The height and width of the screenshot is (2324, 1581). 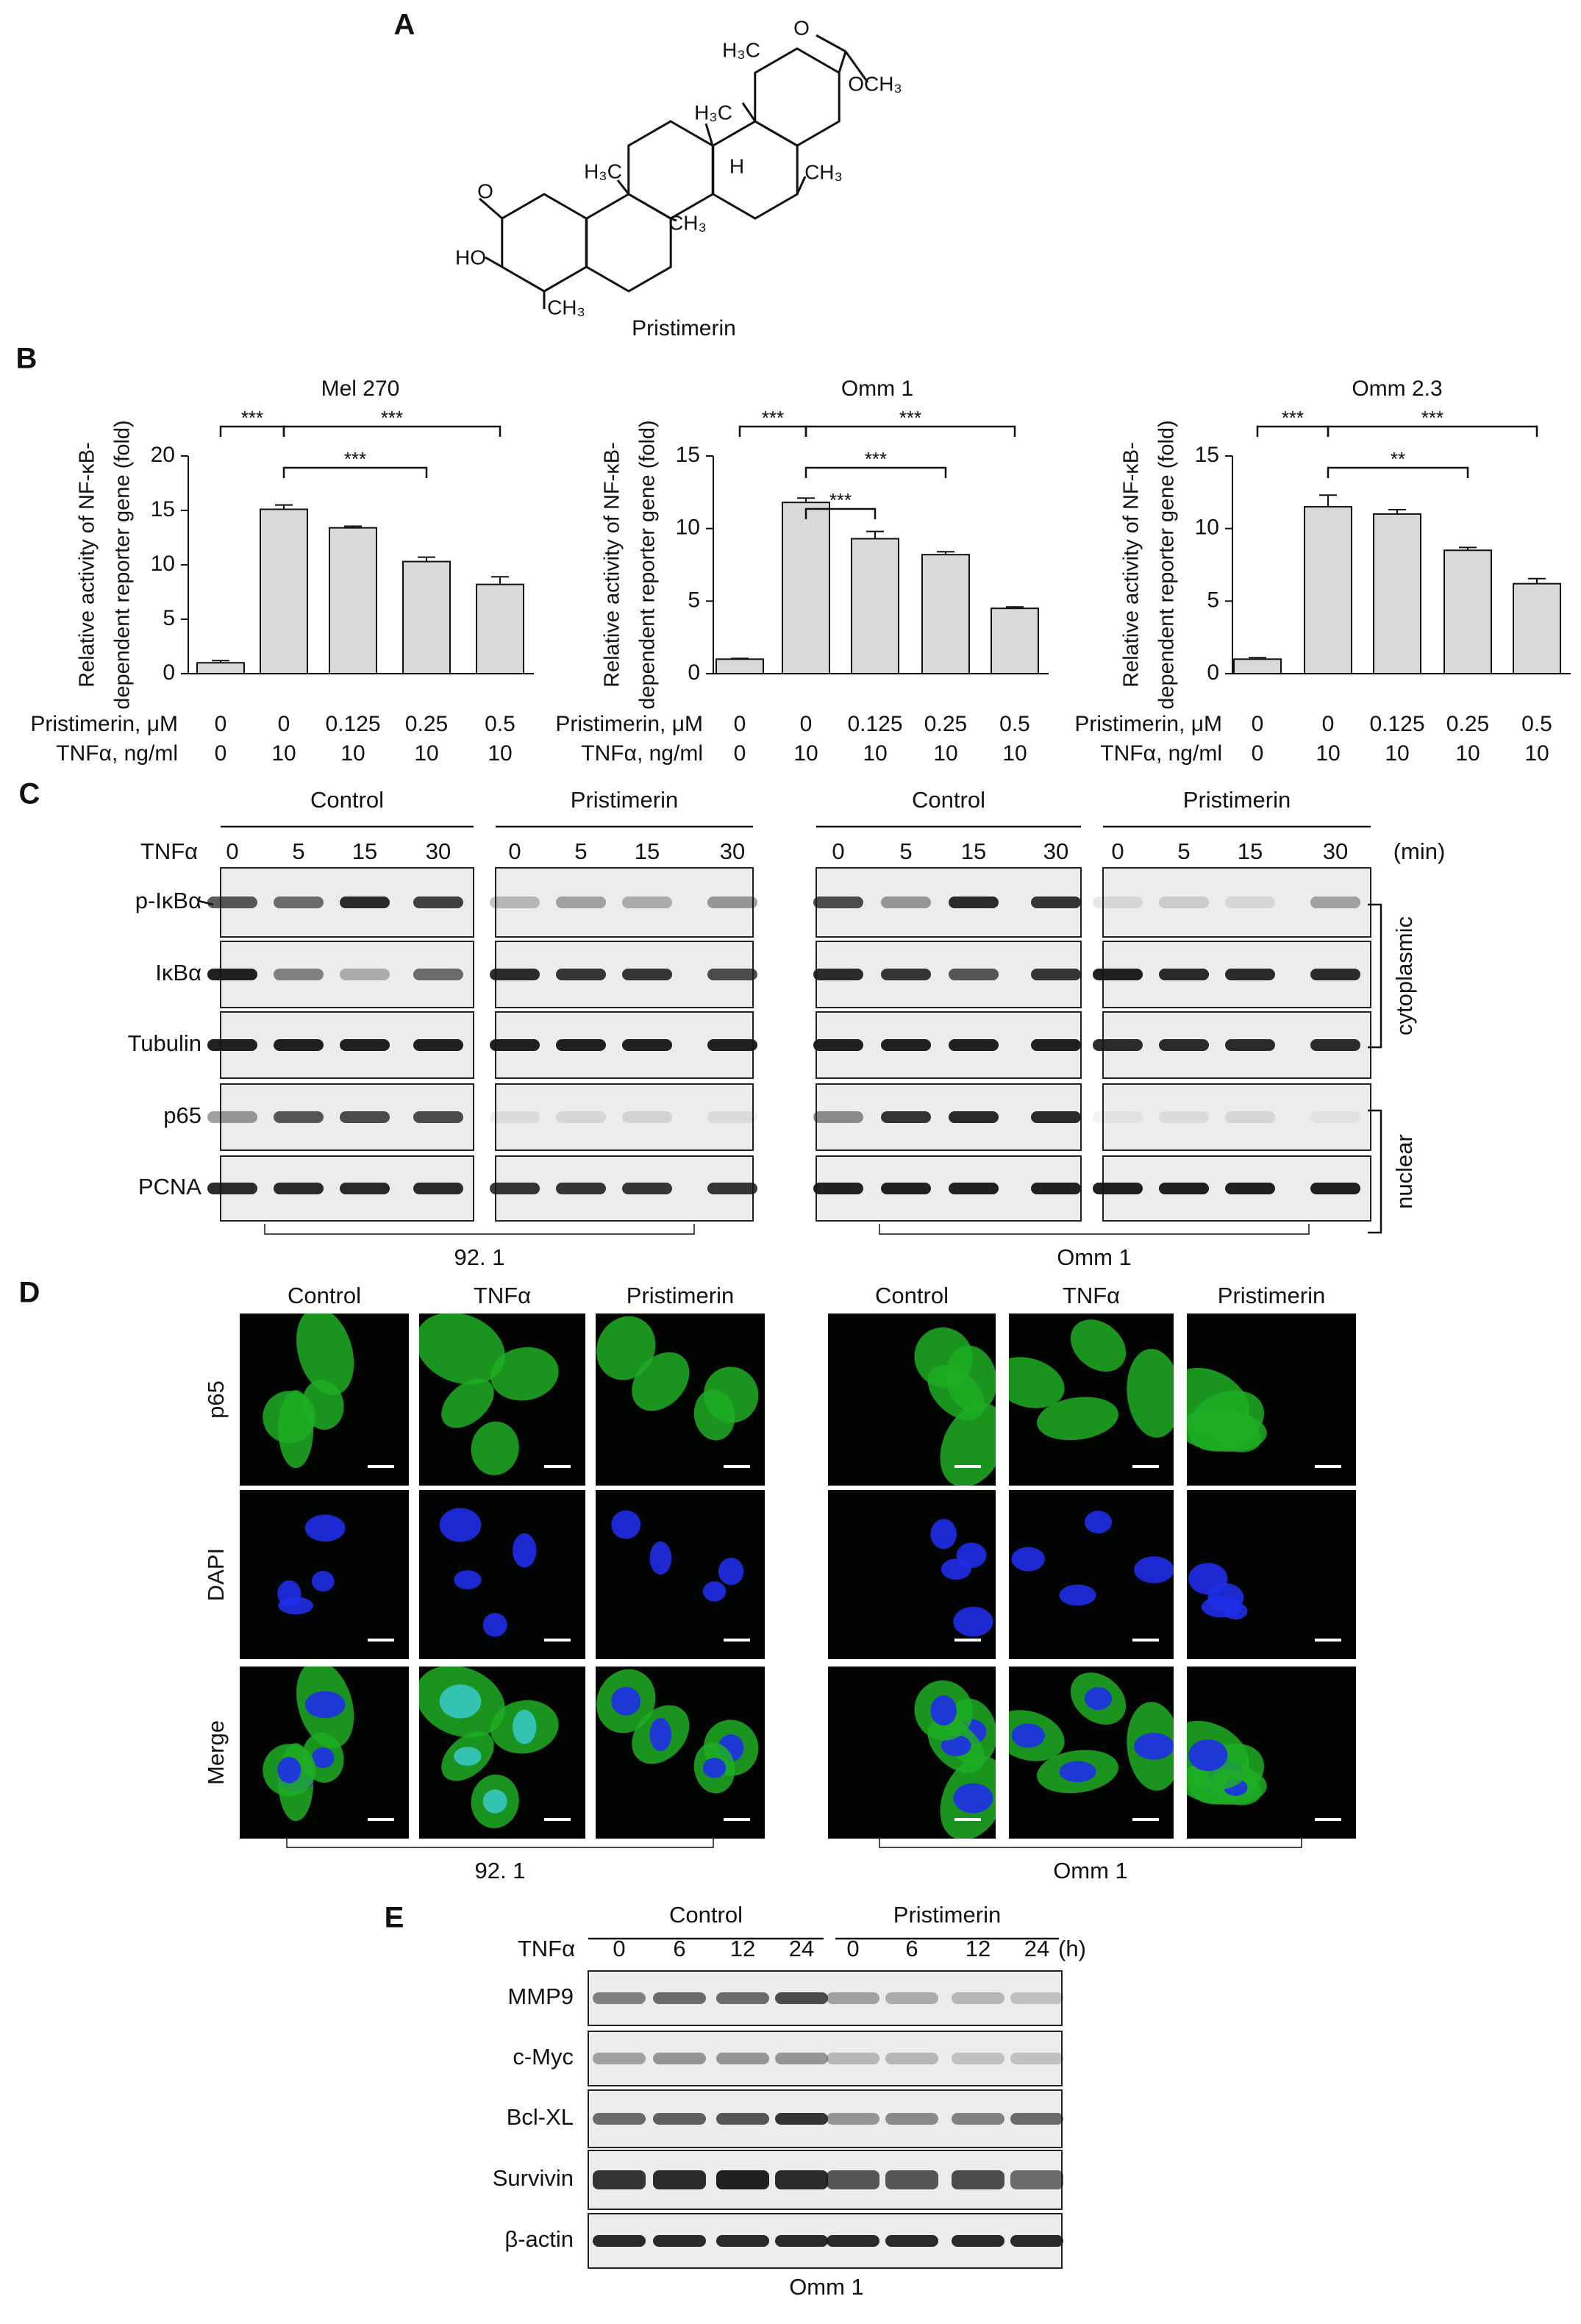 I want to click on cell-line-label: Omm 1, so click(x=1094, y=1257).